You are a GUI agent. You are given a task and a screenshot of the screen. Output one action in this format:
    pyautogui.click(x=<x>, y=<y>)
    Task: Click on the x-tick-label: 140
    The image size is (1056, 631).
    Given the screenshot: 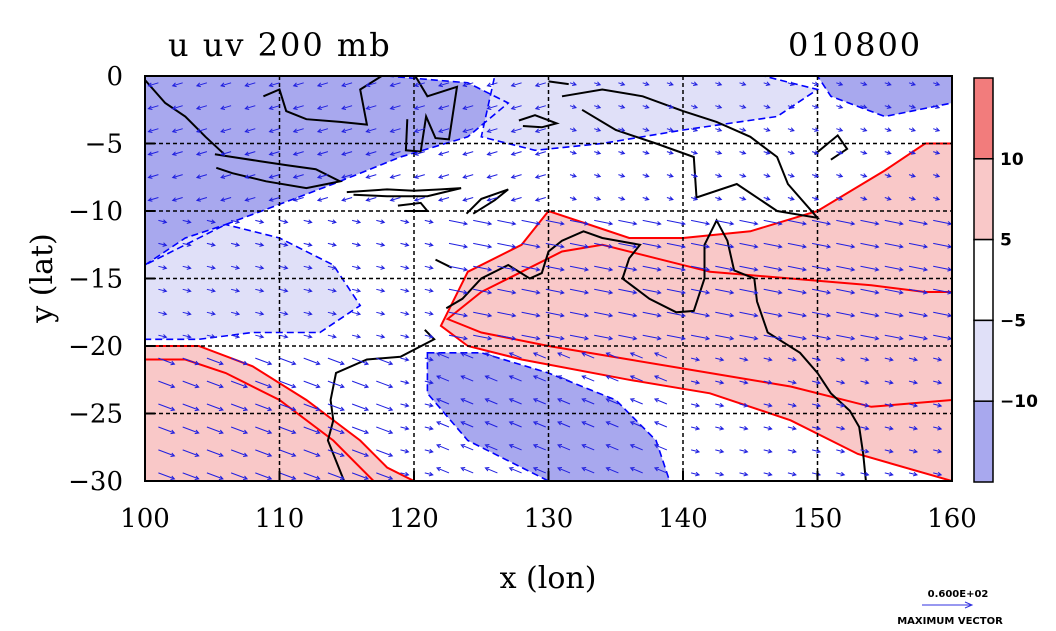 What is the action you would take?
    pyautogui.click(x=683, y=519)
    